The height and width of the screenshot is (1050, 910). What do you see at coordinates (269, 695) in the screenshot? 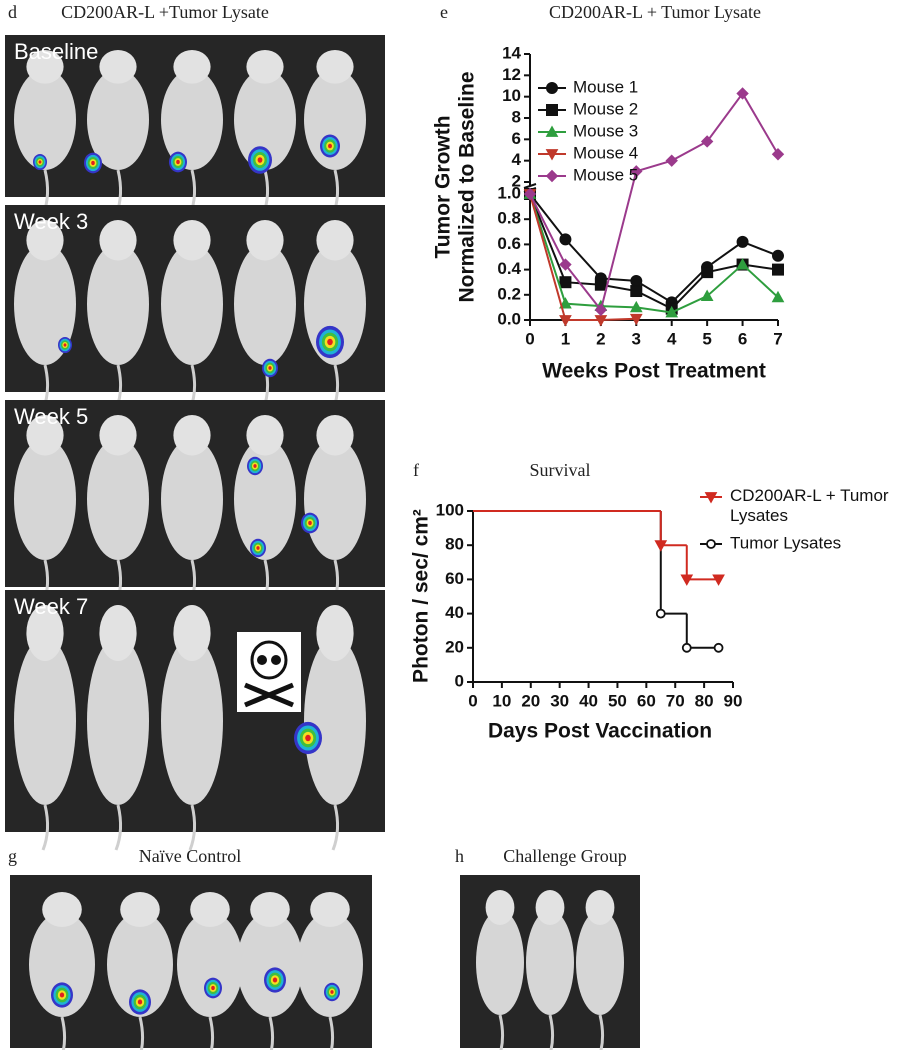
I see `crossbones` at bounding box center [269, 695].